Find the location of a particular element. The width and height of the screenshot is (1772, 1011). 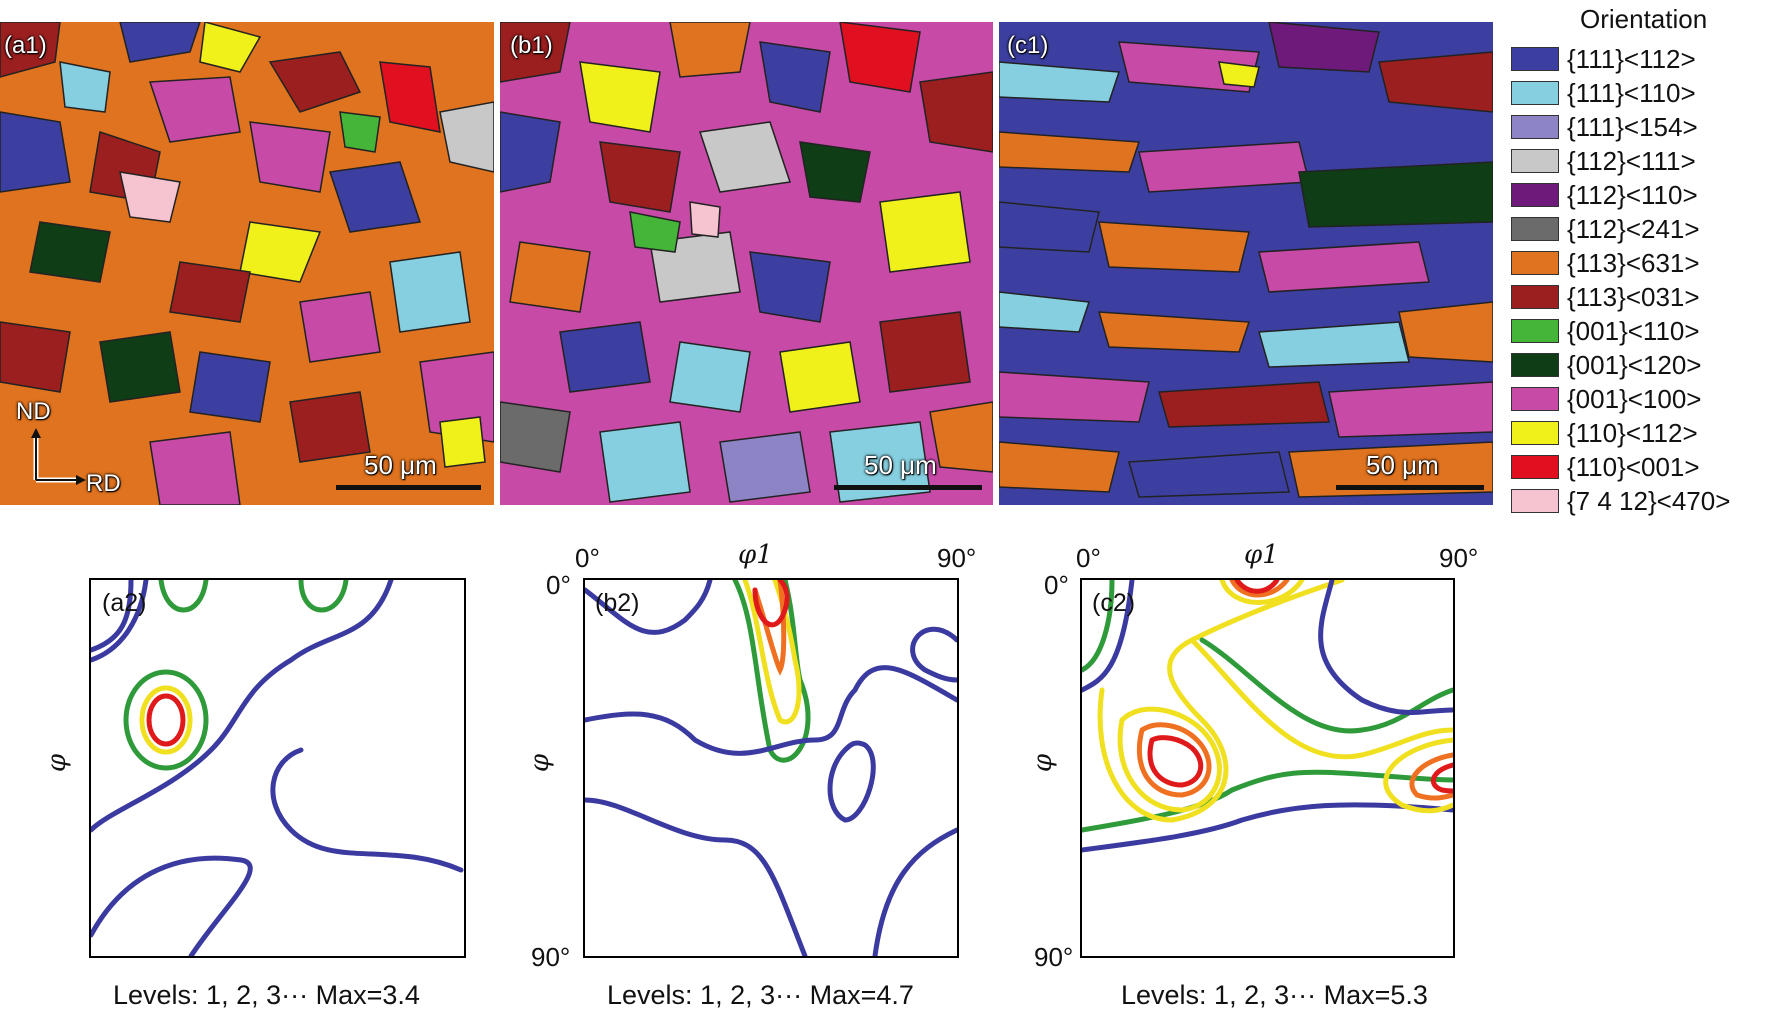

ebsd-map-b1-grains is located at coordinates (746, 263).